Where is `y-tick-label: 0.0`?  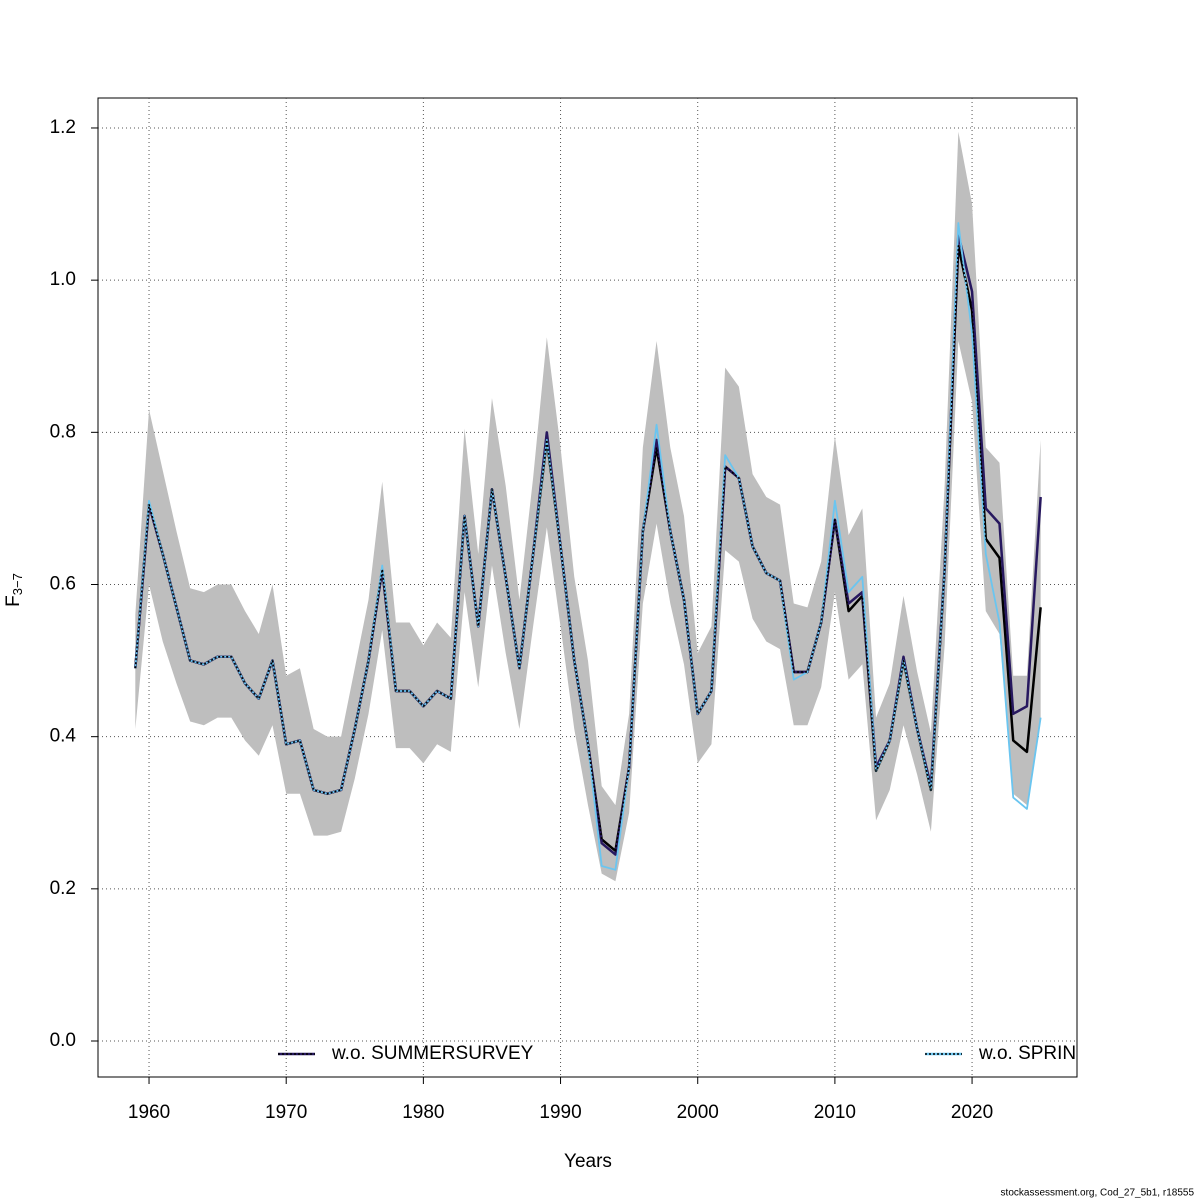
y-tick-label: 0.0 is located at coordinates (63, 1040).